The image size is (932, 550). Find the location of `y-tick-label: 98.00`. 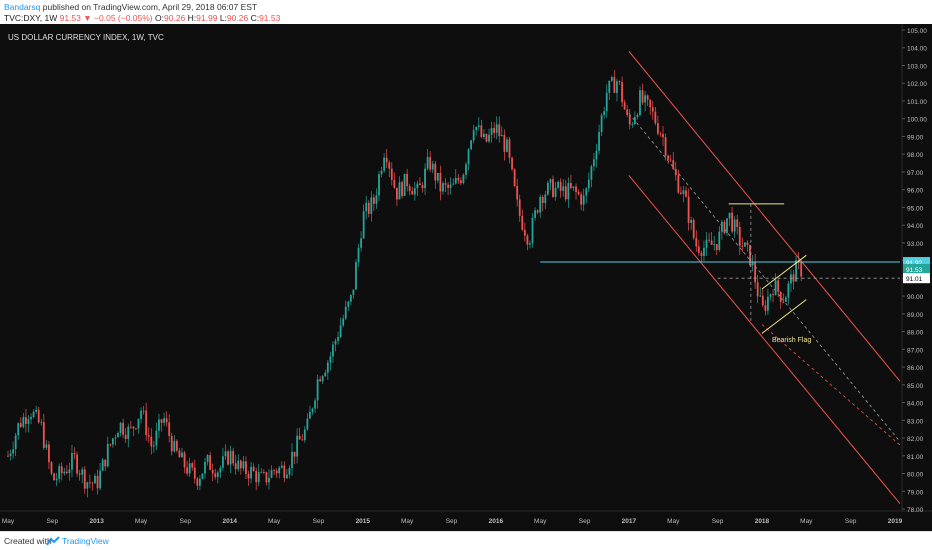

y-tick-label: 98.00 is located at coordinates (915, 155).